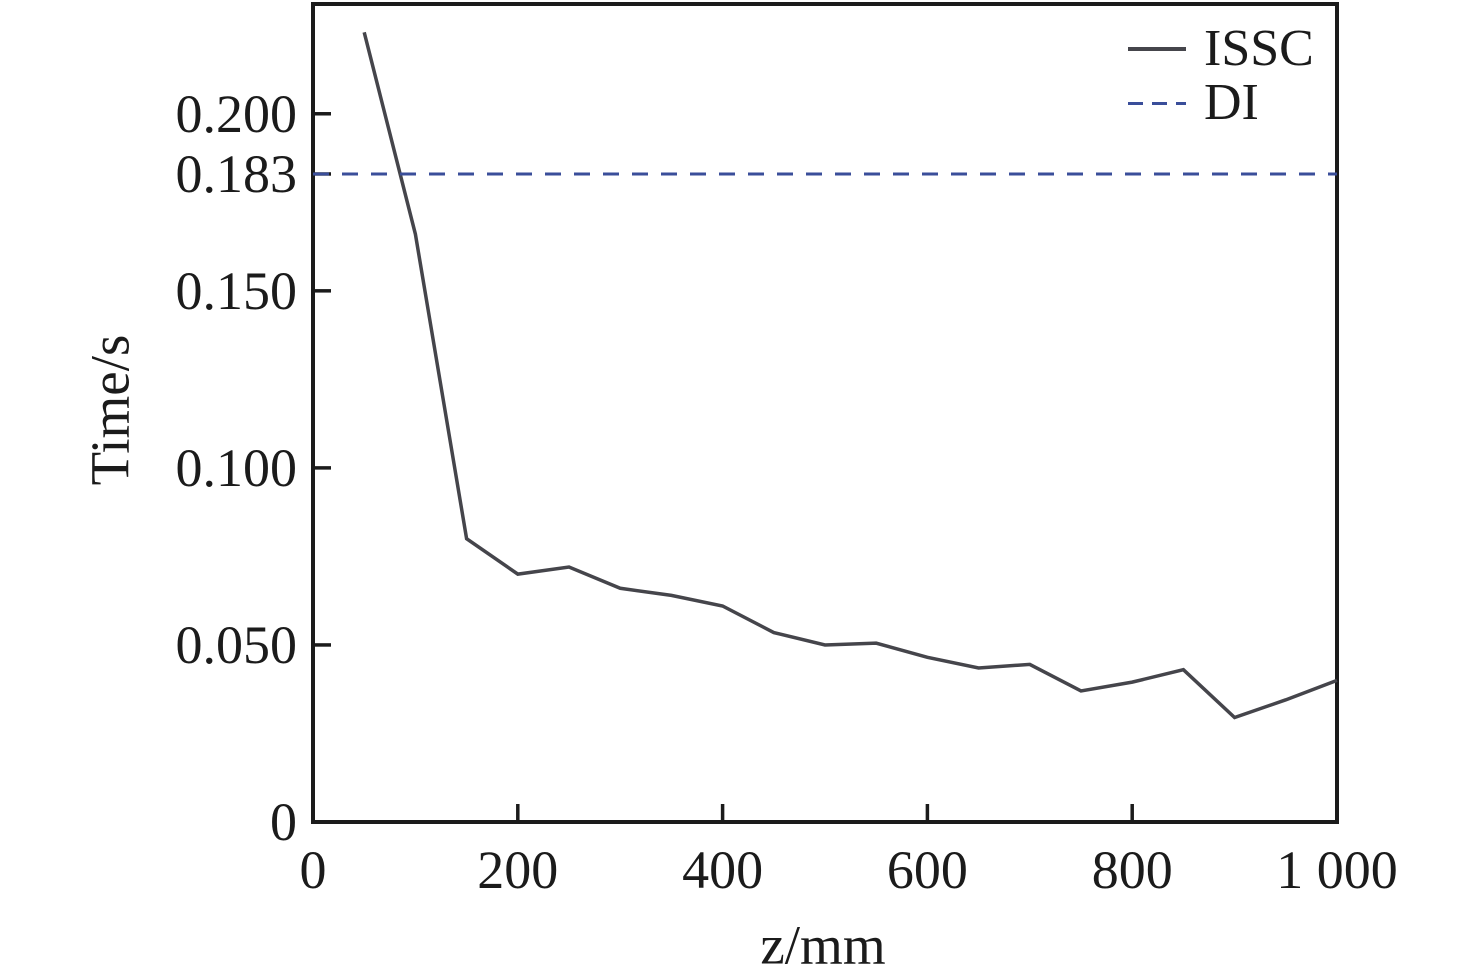 This screenshot has height=979, width=1476. What do you see at coordinates (1337, 870) in the screenshot?
I see `x-tick-label: 1 000` at bounding box center [1337, 870].